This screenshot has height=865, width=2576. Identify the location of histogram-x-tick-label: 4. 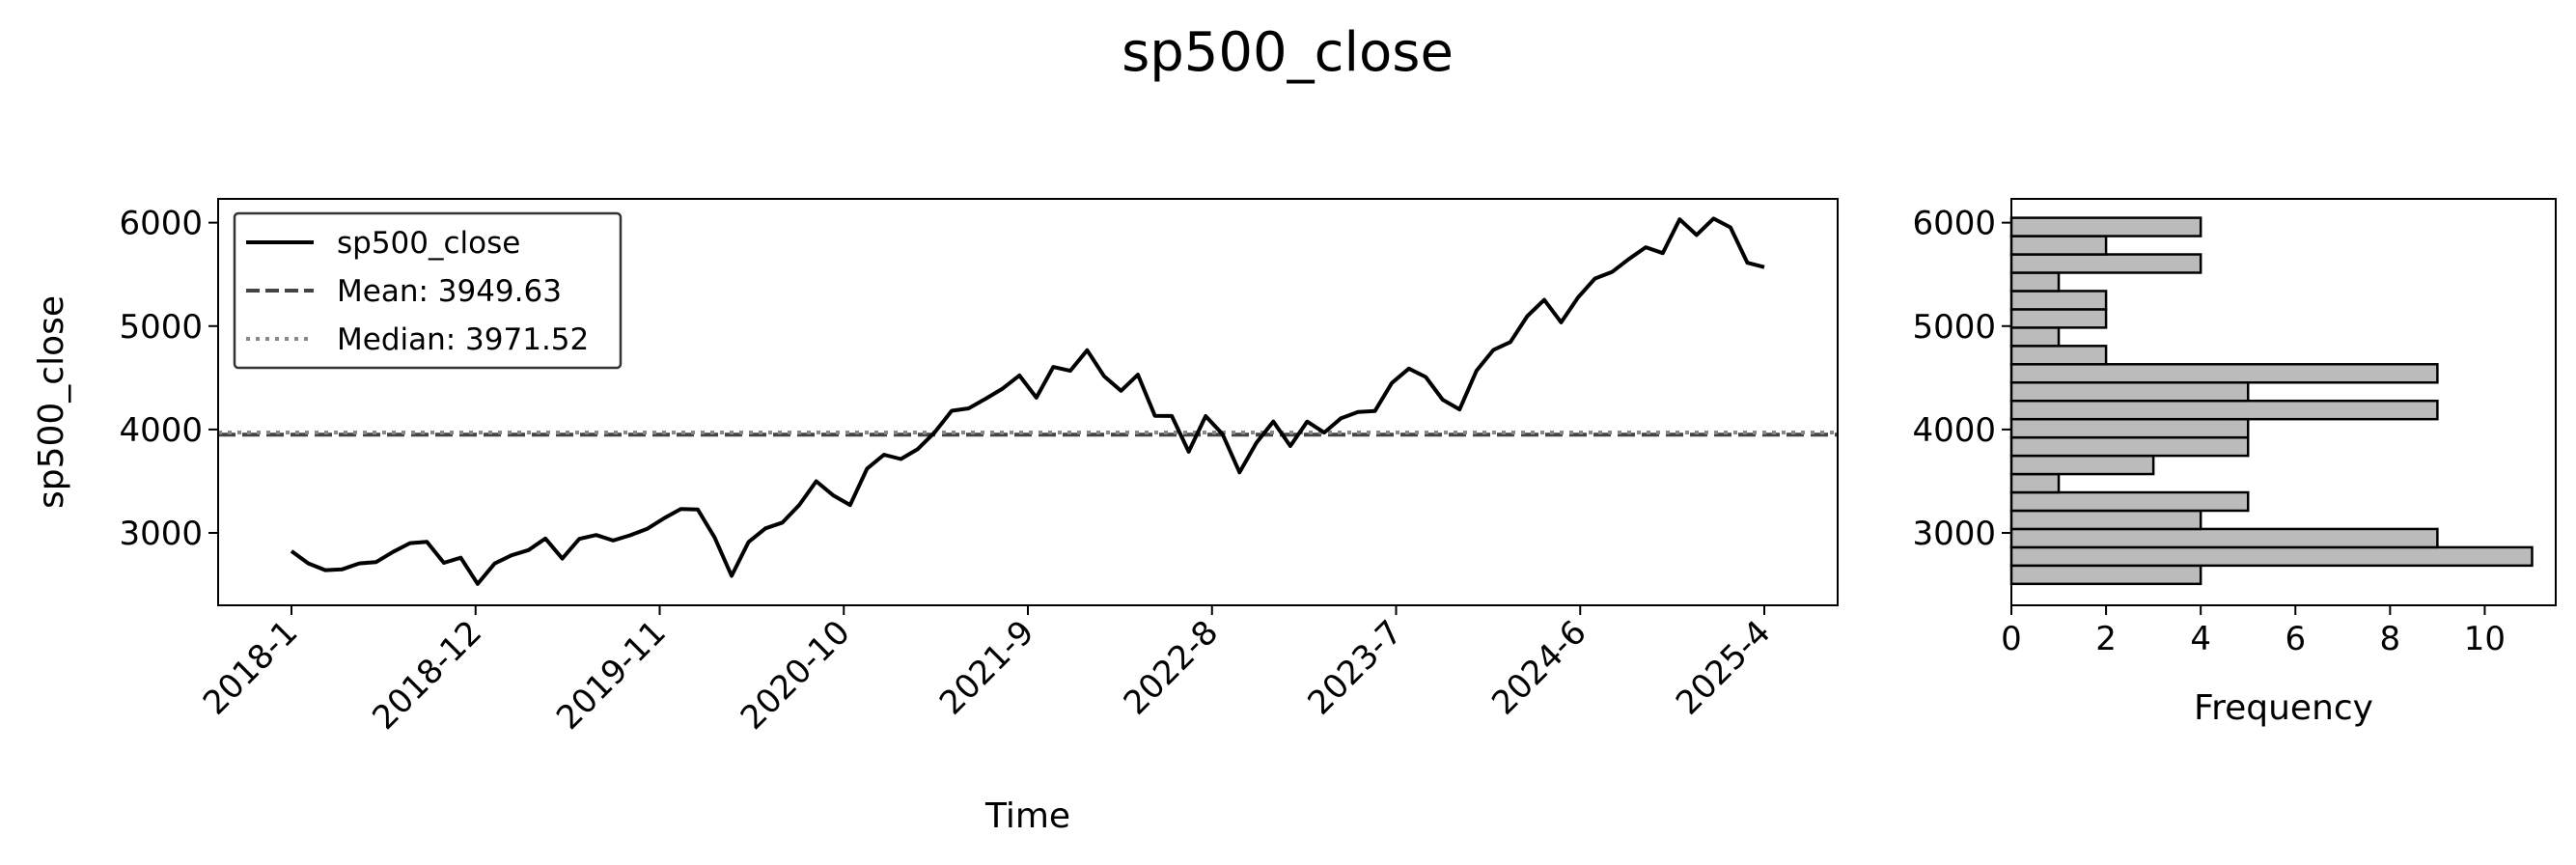
(2200, 639).